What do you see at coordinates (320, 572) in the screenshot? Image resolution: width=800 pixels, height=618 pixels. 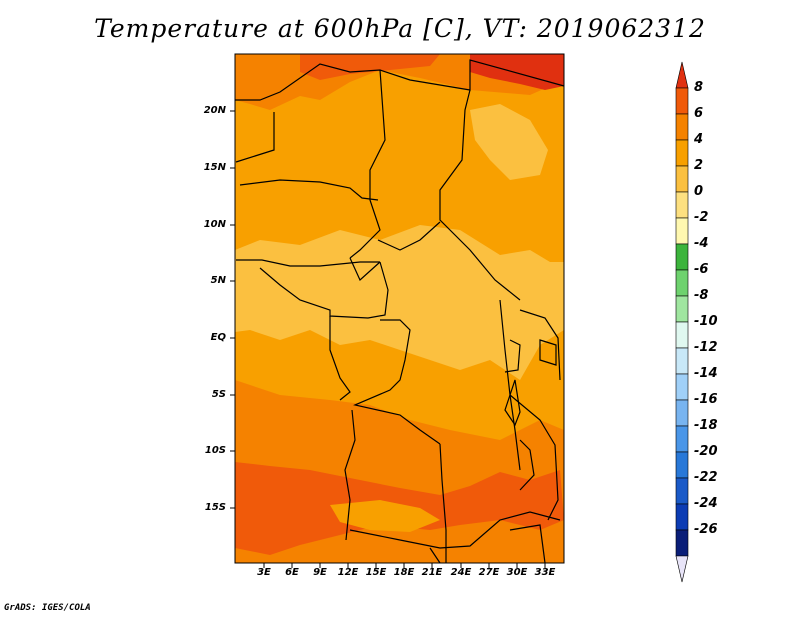 I see `x-tick-label: 9E` at bounding box center [320, 572].